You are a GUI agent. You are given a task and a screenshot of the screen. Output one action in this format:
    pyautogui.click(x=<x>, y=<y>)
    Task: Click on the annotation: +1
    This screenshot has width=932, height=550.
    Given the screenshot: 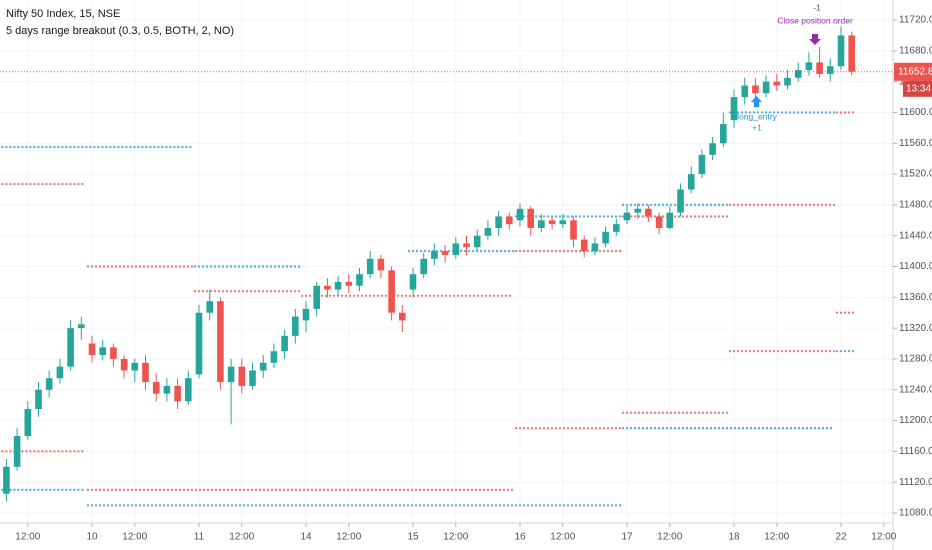 What is the action you would take?
    pyautogui.click(x=757, y=127)
    